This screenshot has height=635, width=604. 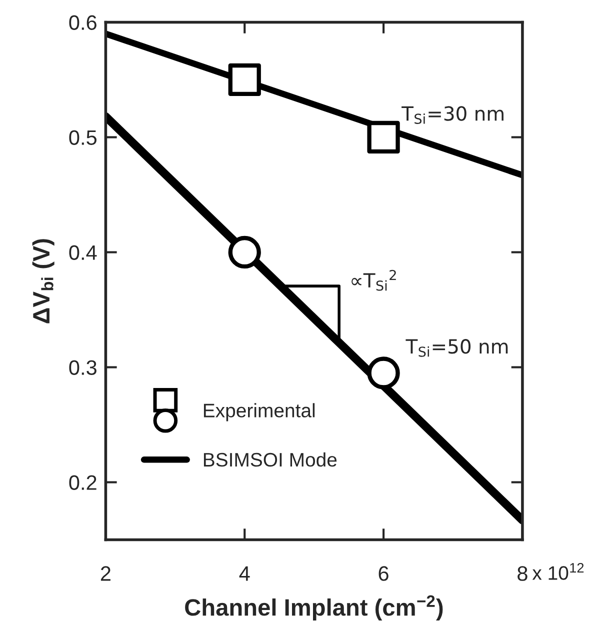 What do you see at coordinates (105, 573) in the screenshot?
I see `x-tick-label: 2` at bounding box center [105, 573].